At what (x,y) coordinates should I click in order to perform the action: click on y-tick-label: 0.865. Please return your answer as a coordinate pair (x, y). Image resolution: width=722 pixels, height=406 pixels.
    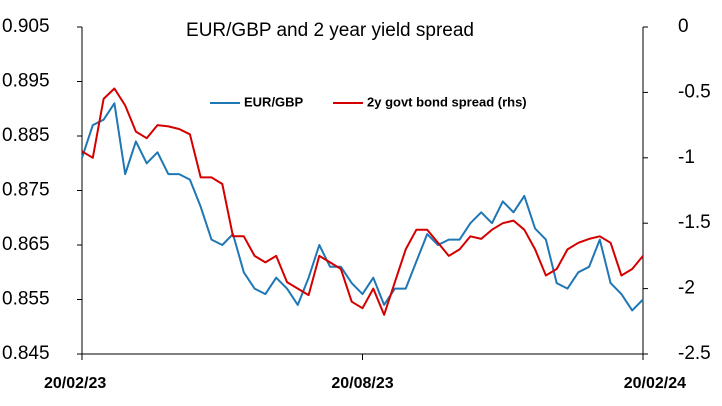
    Looking at the image, I should click on (26, 244).